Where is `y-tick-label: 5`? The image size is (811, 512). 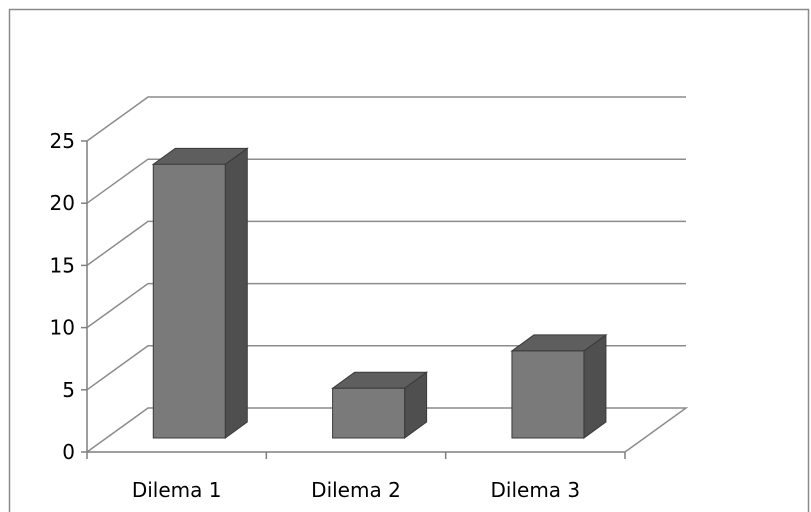 y-tick-label: 5 is located at coordinates (68, 390).